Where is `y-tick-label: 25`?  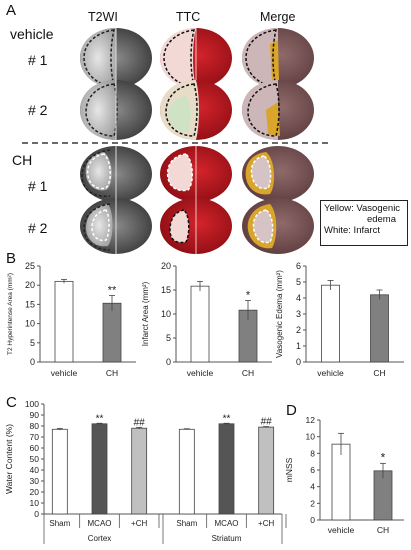
y-tick-label: 25 is located at coordinates (30, 266).